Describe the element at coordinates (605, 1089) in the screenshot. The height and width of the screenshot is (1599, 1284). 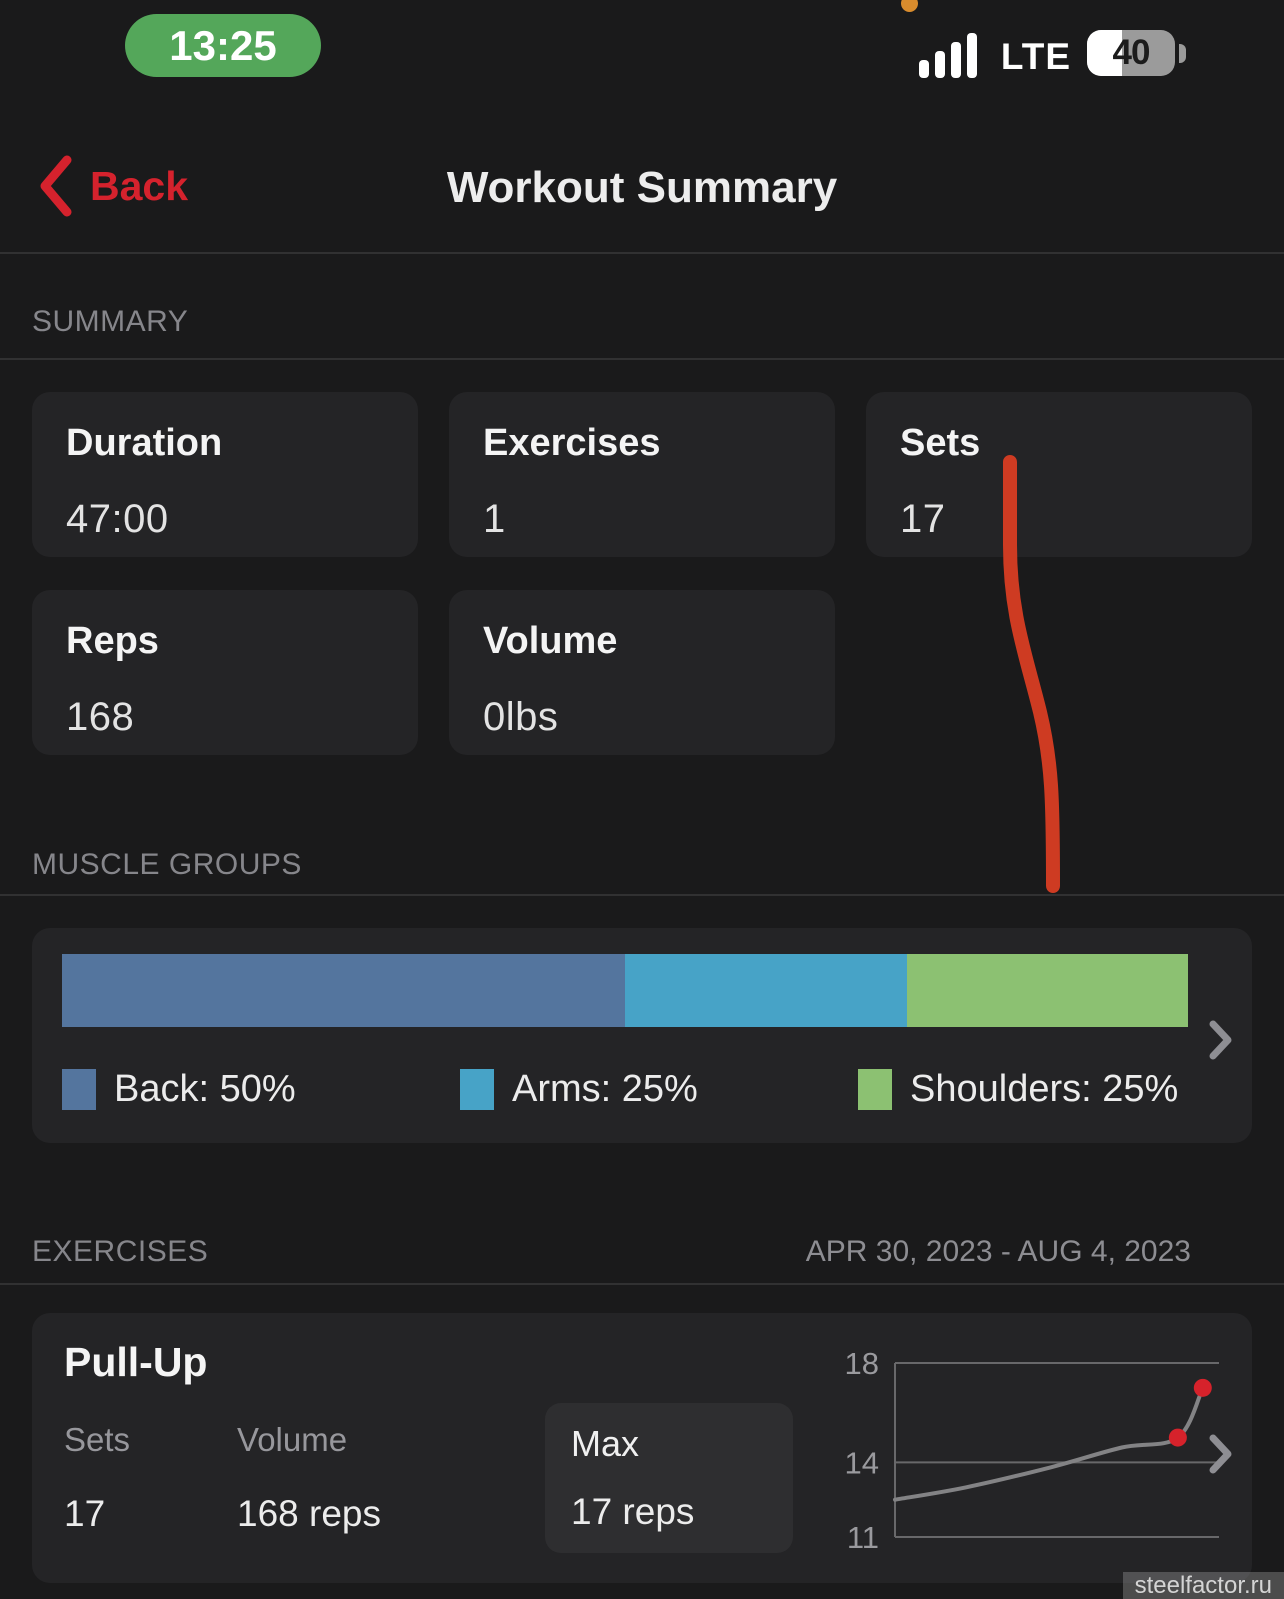
I see `legend-label: Arms: 25%` at that location.